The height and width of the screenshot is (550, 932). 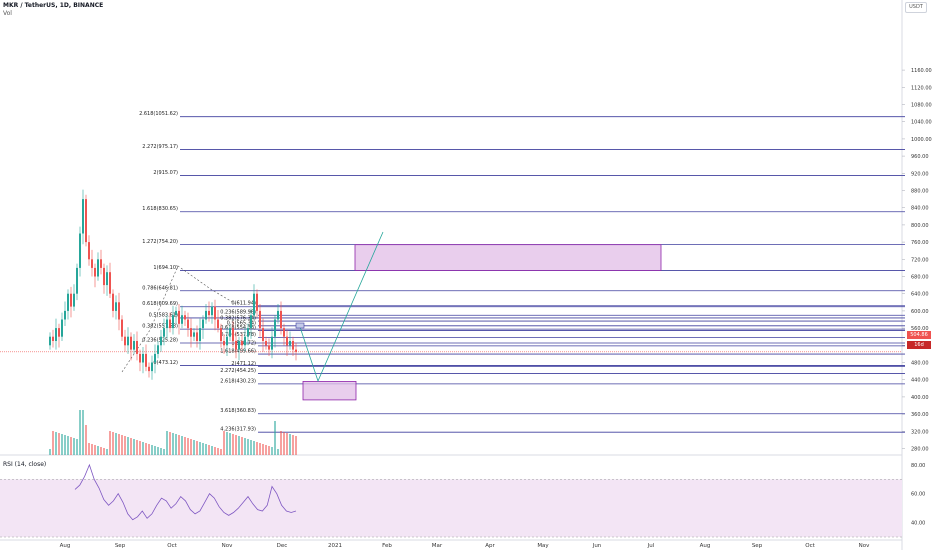 What do you see at coordinates (282, 546) in the screenshot?
I see `time-axis-label: Dec` at bounding box center [282, 546].